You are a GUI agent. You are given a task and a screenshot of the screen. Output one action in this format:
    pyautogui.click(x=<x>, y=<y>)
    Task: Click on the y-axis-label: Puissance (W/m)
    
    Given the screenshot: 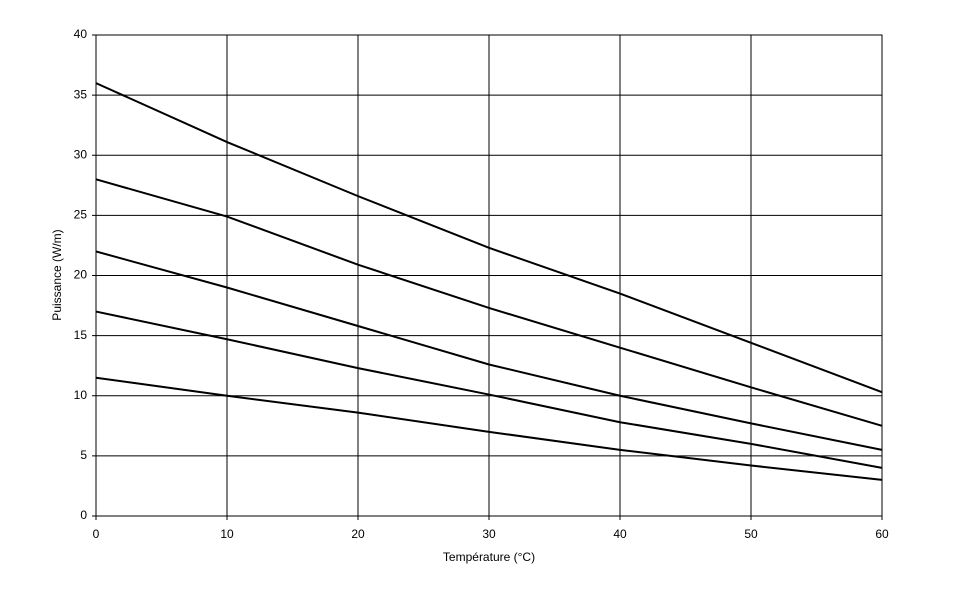 What is the action you would take?
    pyautogui.click(x=57, y=274)
    